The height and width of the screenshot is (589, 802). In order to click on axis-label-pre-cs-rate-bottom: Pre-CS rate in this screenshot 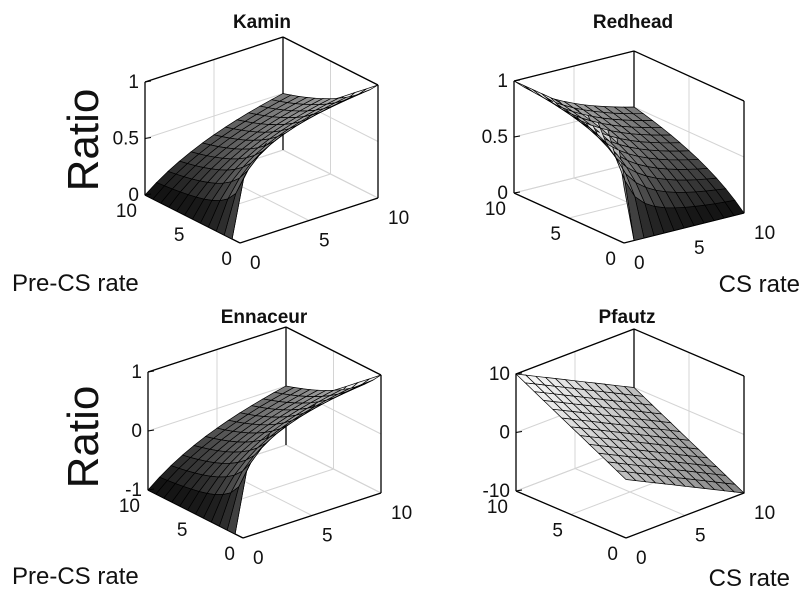, I will do `click(75, 576)`.